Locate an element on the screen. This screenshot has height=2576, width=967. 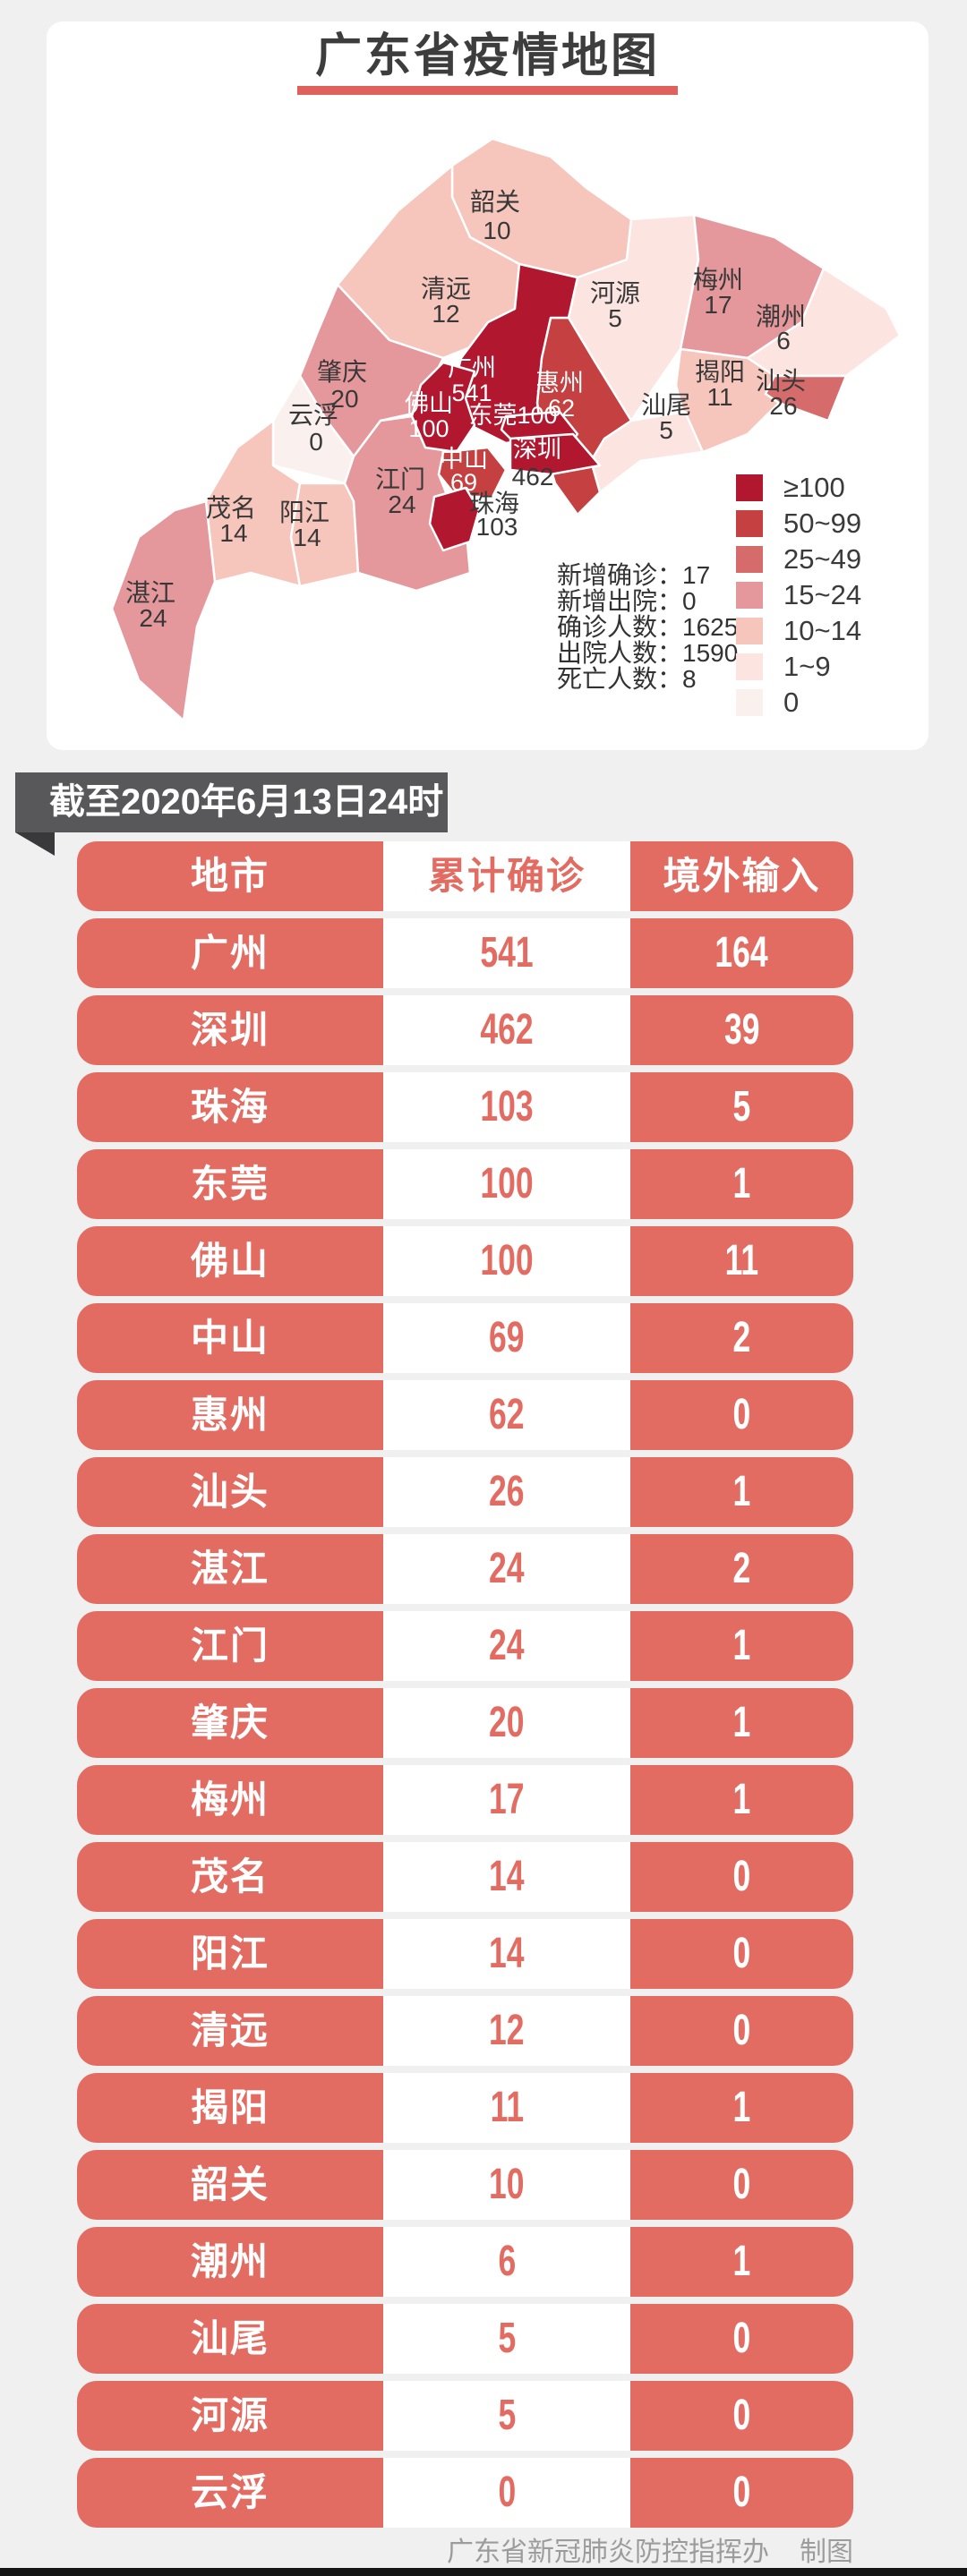
map-region-label: 揭阳 is located at coordinates (720, 372).